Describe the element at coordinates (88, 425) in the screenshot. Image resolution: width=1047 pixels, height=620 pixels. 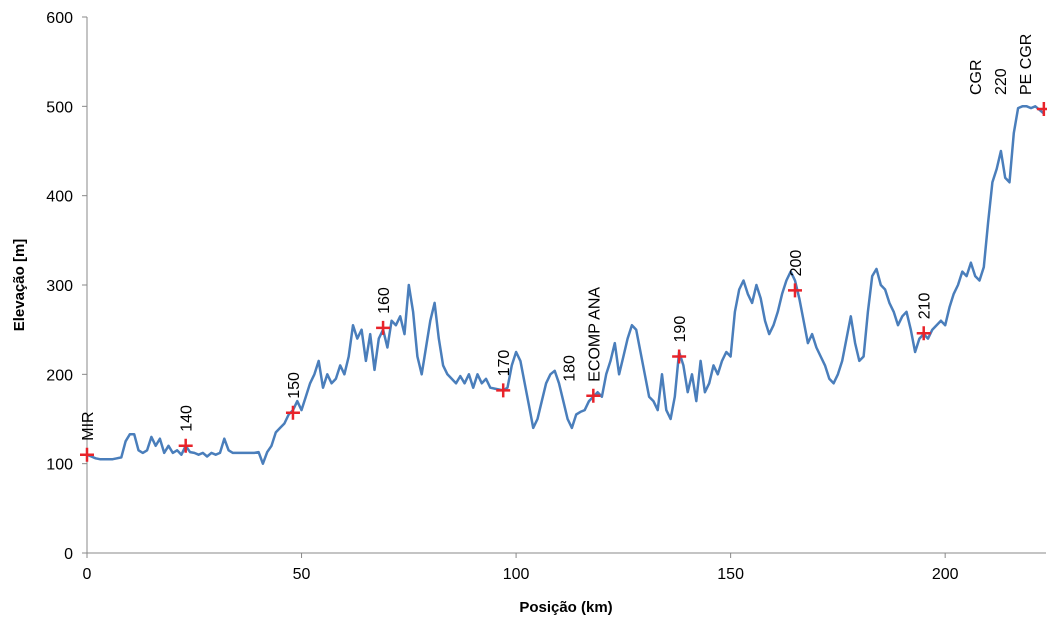
I see `station-label: MIR` at that location.